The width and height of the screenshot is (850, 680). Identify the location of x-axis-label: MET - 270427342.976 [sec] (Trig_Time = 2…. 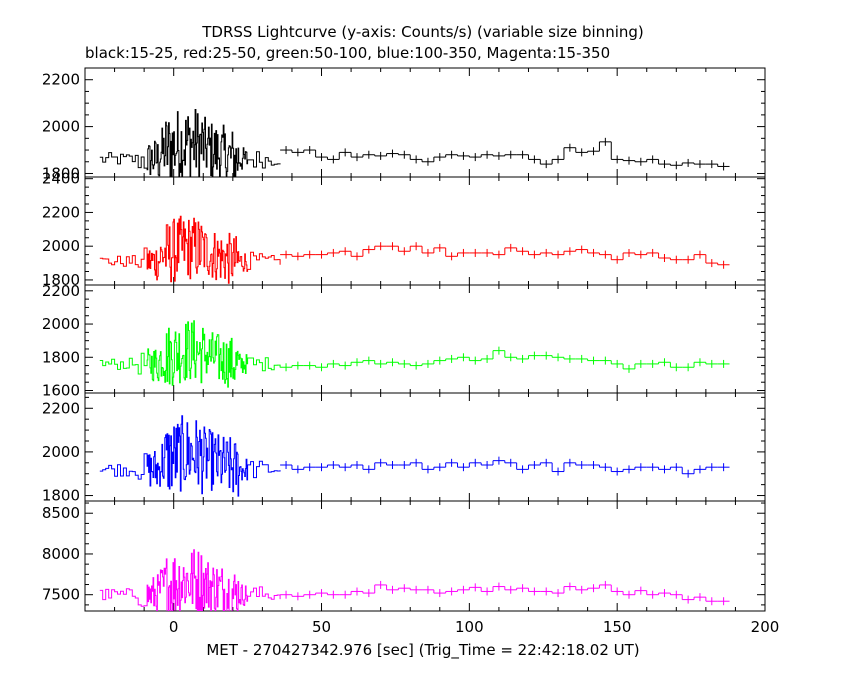
(422, 650).